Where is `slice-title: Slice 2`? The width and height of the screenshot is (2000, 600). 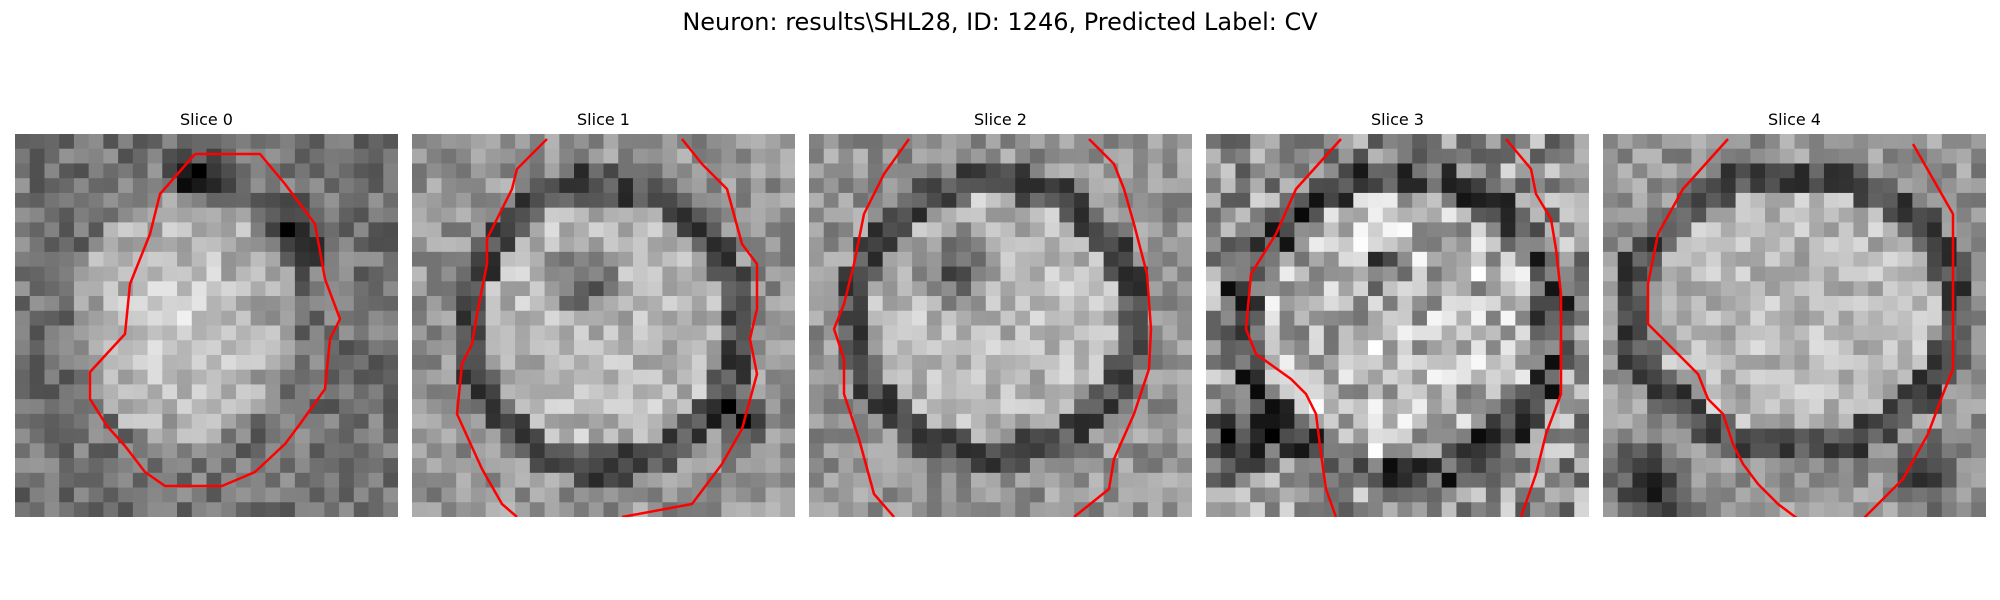
slice-title: Slice 2 is located at coordinates (1000, 119).